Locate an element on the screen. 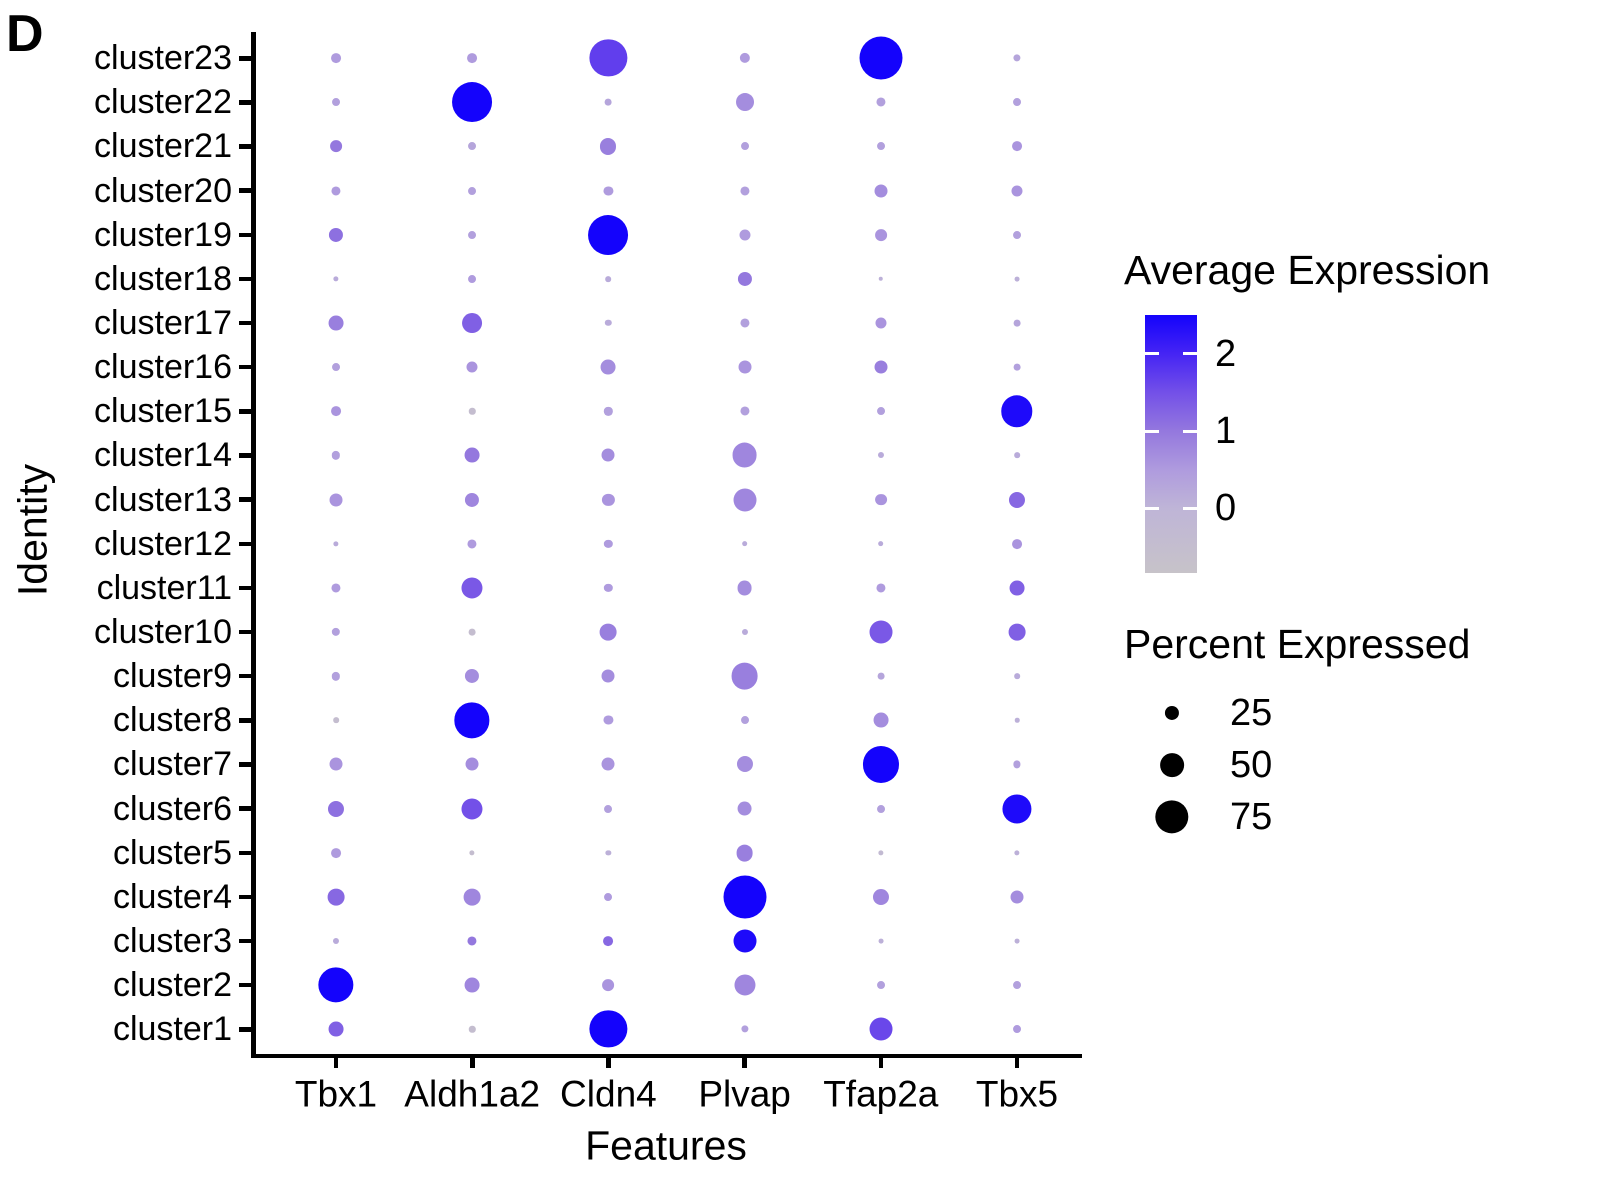  y-tick-cluster16 is located at coordinates (245, 367).